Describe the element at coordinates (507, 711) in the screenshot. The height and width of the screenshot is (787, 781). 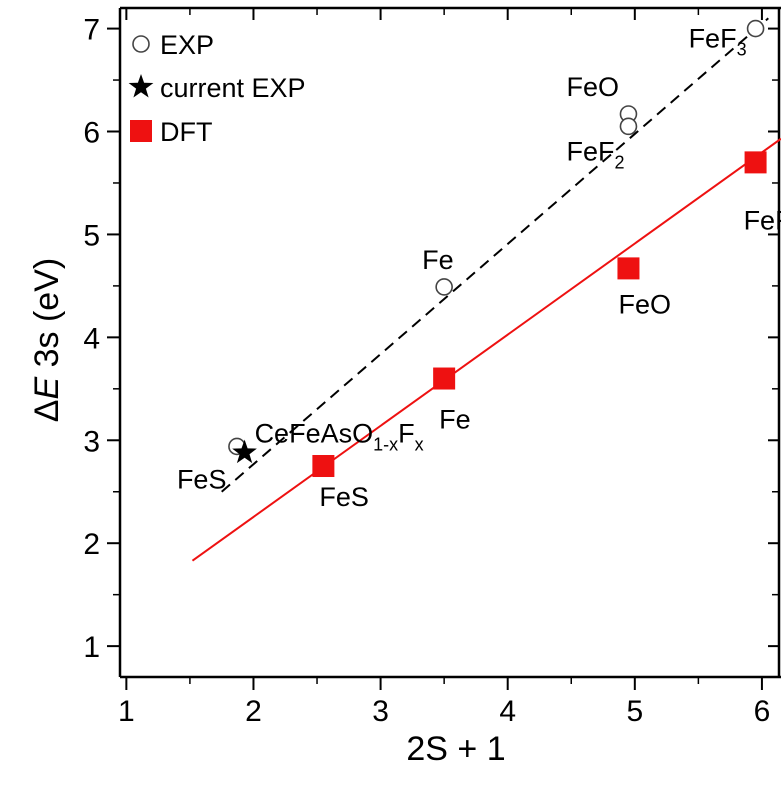
I see `x-tick-label: 4` at that location.